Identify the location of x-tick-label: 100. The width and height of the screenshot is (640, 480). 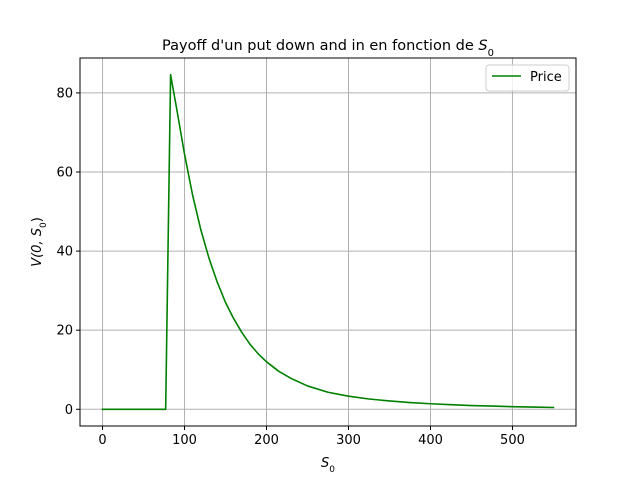
(184, 440).